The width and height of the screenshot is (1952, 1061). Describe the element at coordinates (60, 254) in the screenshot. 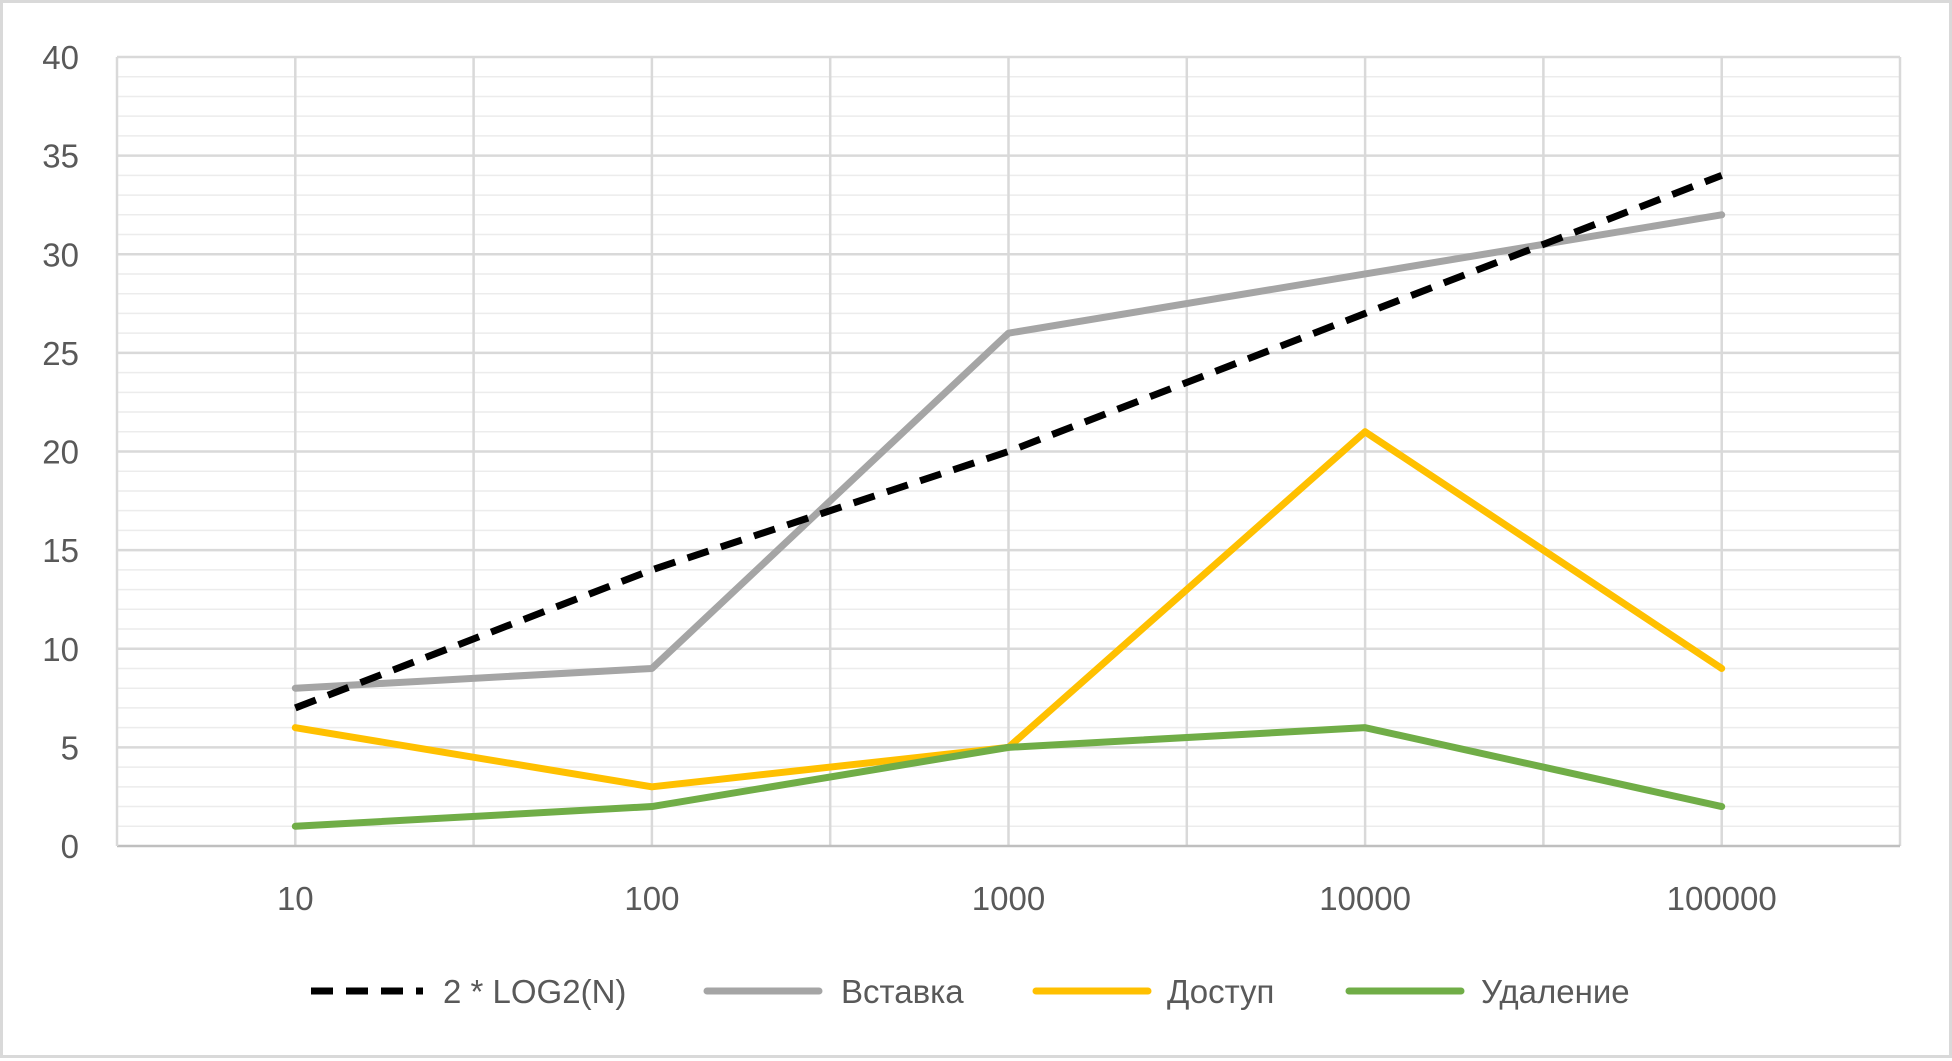

I see `y-tick-label: 30` at that location.